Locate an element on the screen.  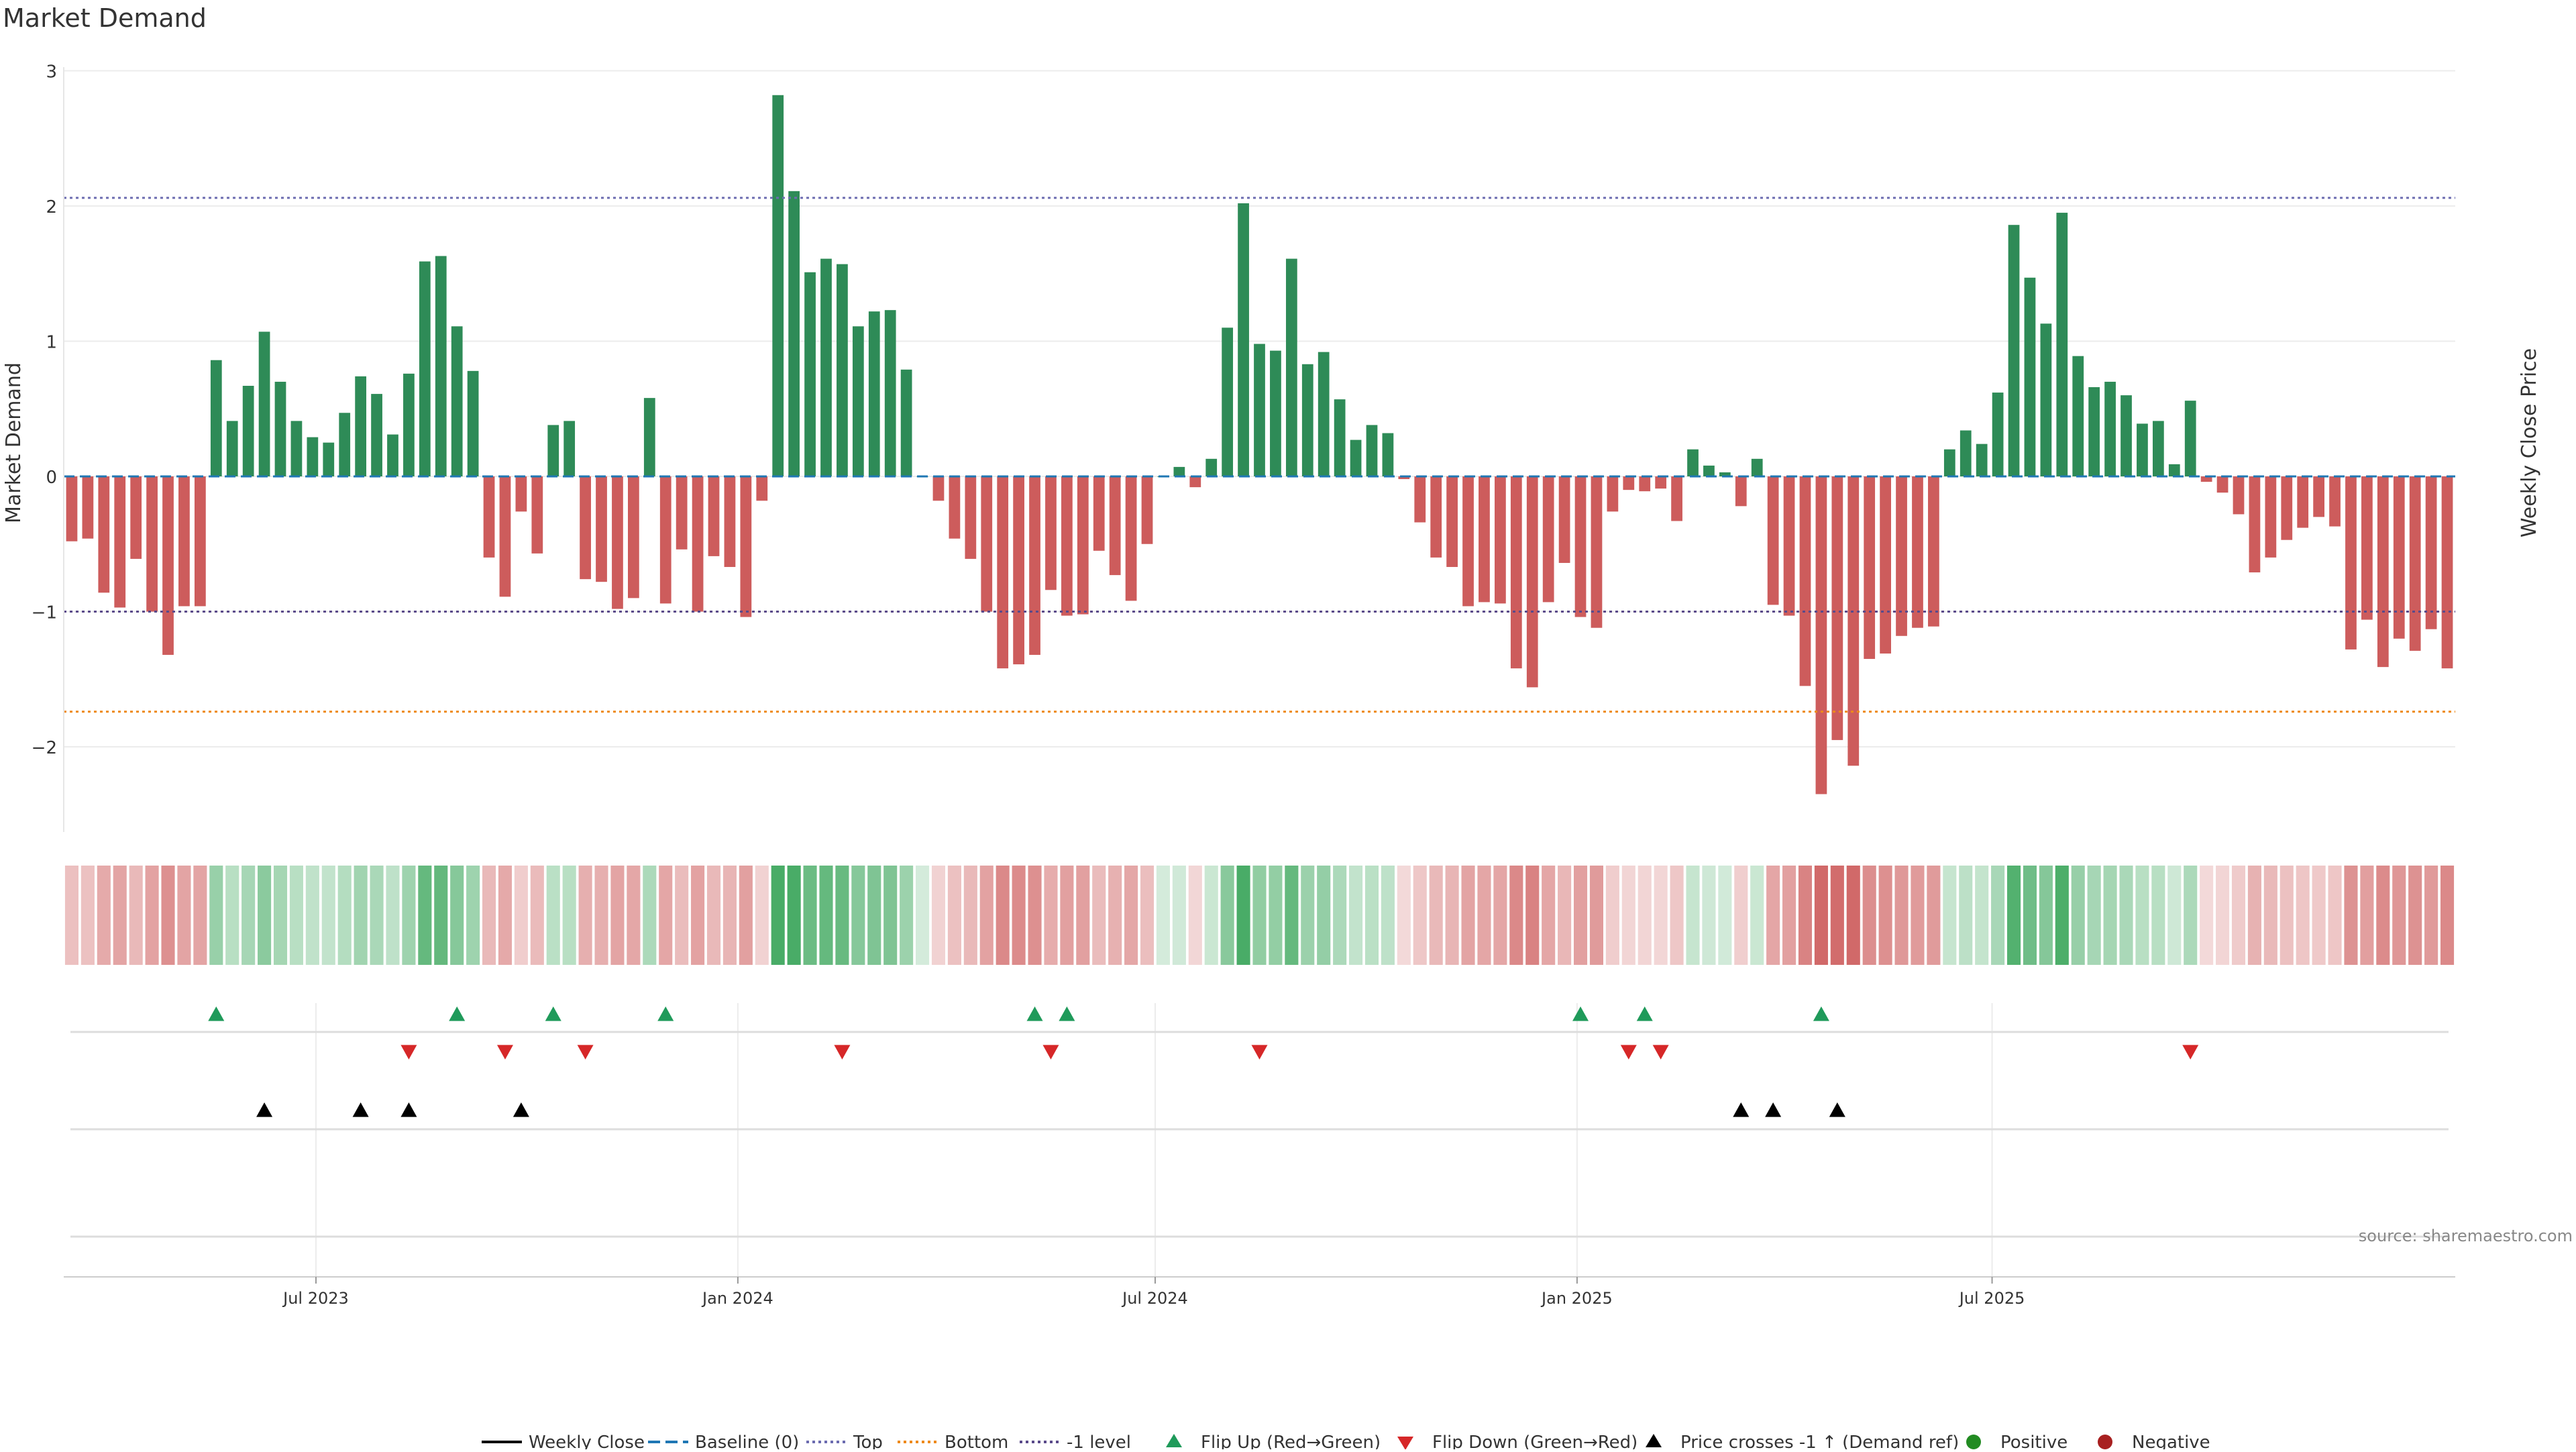
legend-item: Flip Down (Green→Red) is located at coordinates (1517, 1443).